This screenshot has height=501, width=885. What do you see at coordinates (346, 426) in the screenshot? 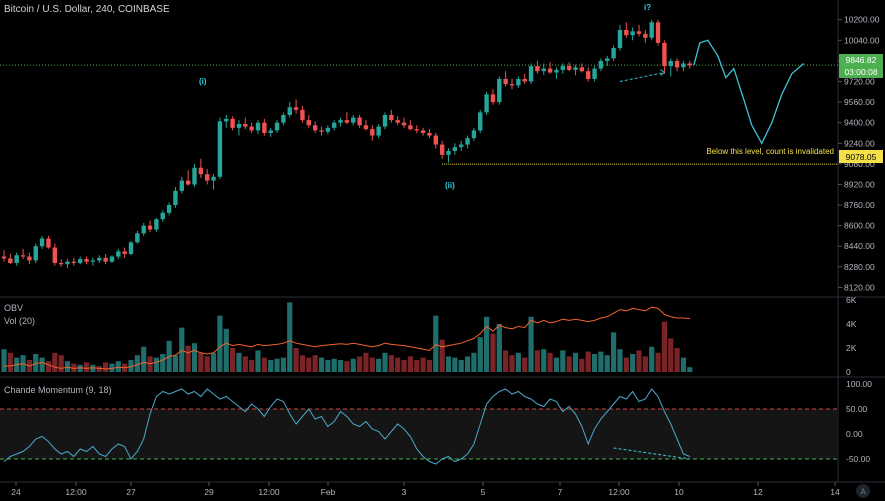
I see `cmo-line` at bounding box center [346, 426].